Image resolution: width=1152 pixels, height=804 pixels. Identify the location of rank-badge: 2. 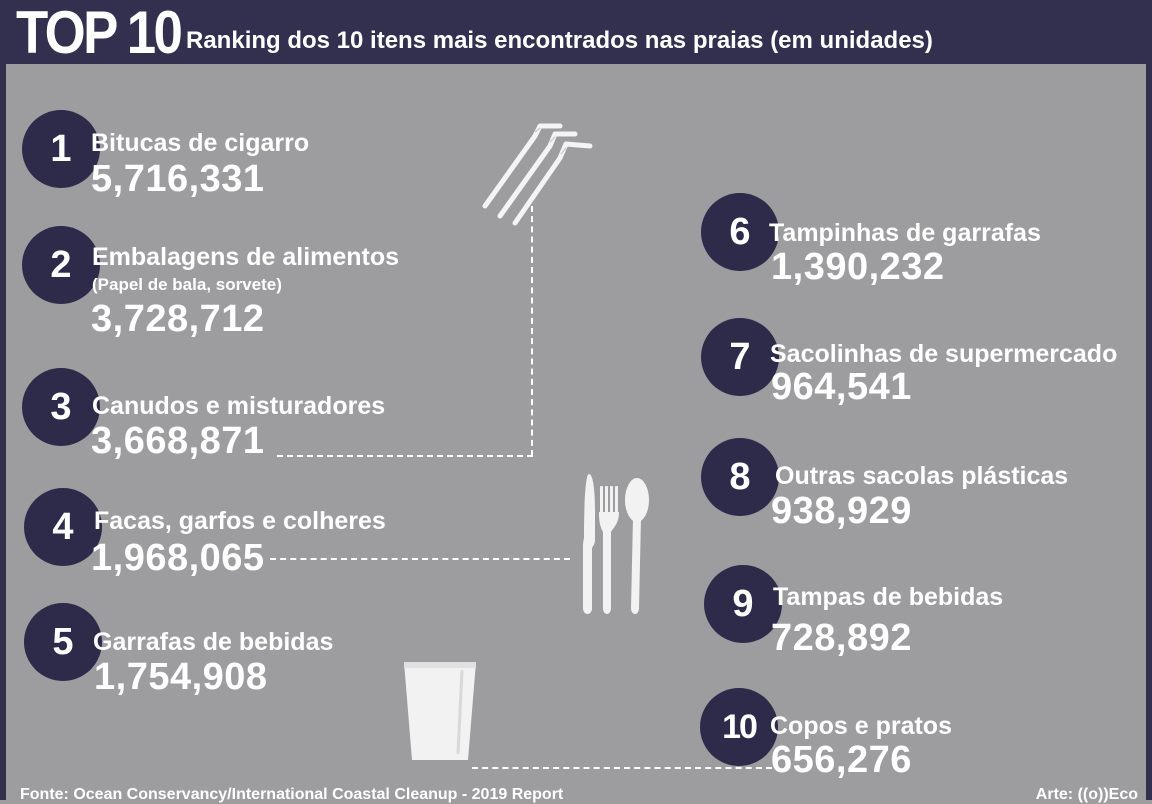
(61, 265).